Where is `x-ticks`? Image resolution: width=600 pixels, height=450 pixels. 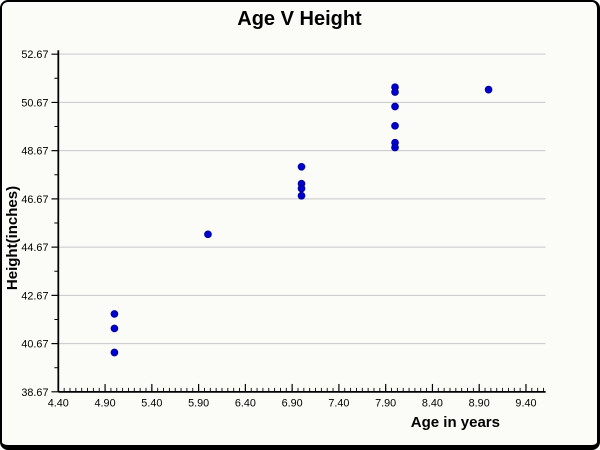
x-ticks is located at coordinates (300, 387).